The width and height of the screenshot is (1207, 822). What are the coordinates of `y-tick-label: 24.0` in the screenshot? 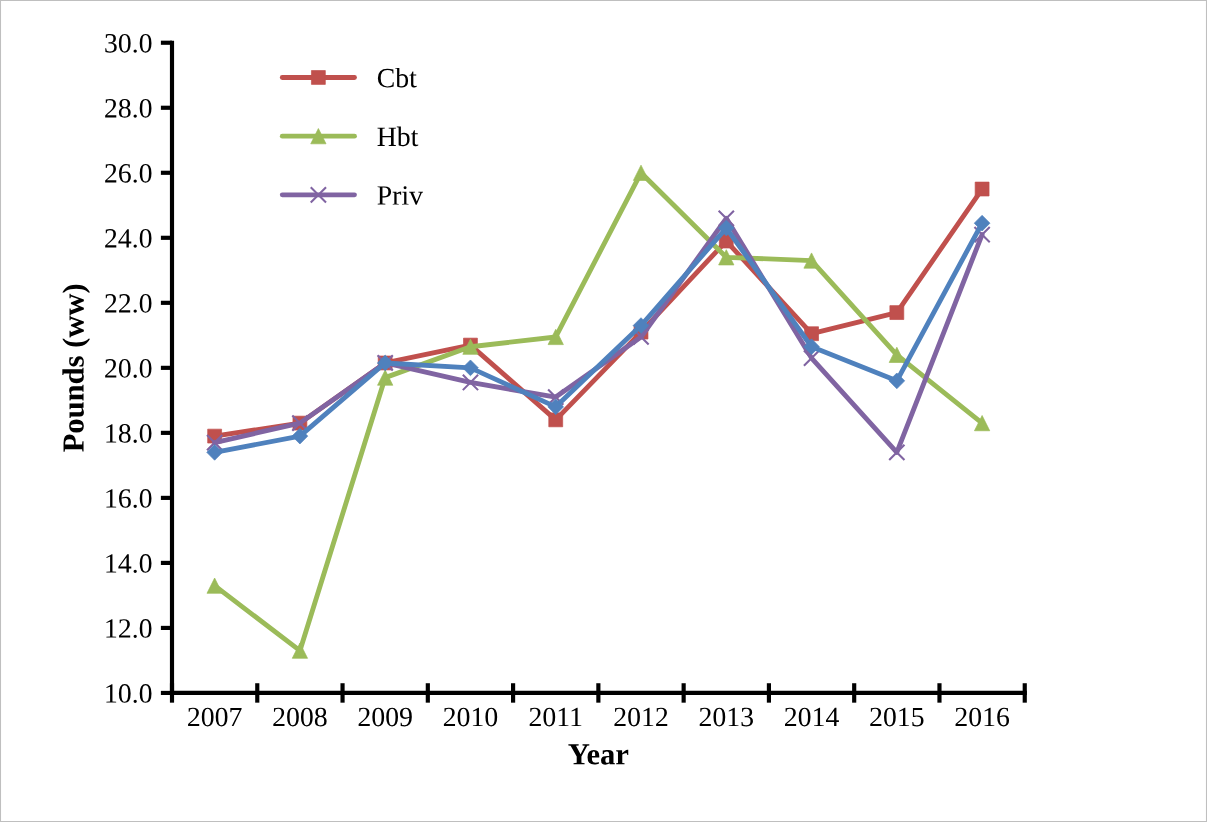 It's located at (128, 238).